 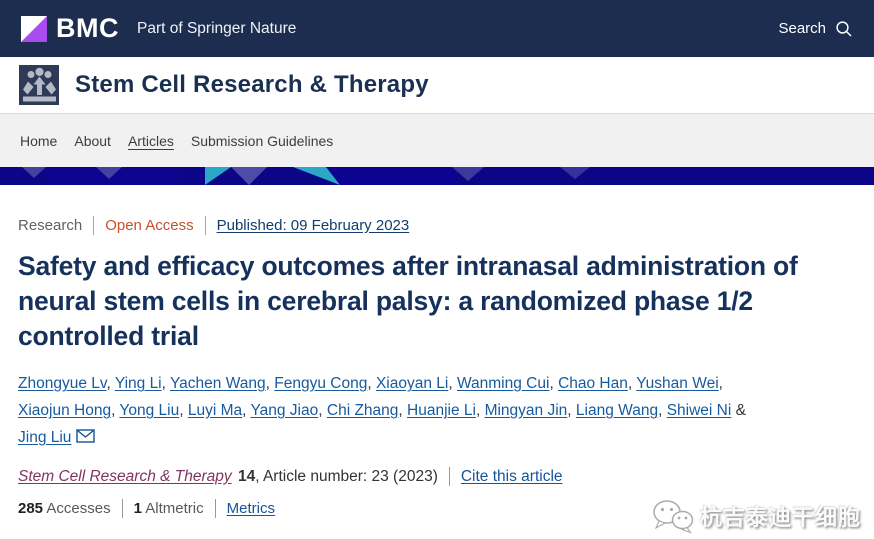 What do you see at coordinates (503, 383) in the screenshot?
I see `author-link: Wanming Cui` at bounding box center [503, 383].